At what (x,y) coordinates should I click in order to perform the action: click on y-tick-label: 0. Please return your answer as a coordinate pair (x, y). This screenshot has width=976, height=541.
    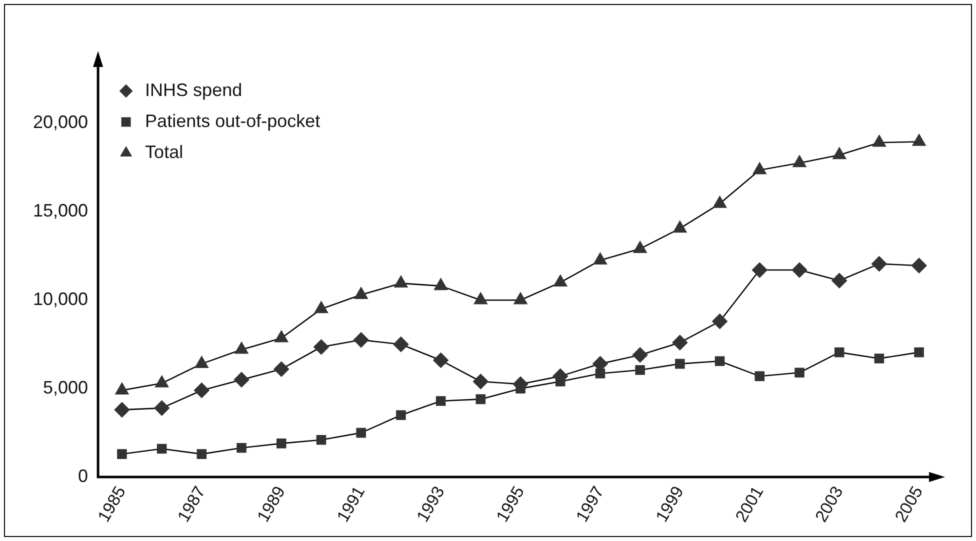
    Looking at the image, I should click on (83, 476).